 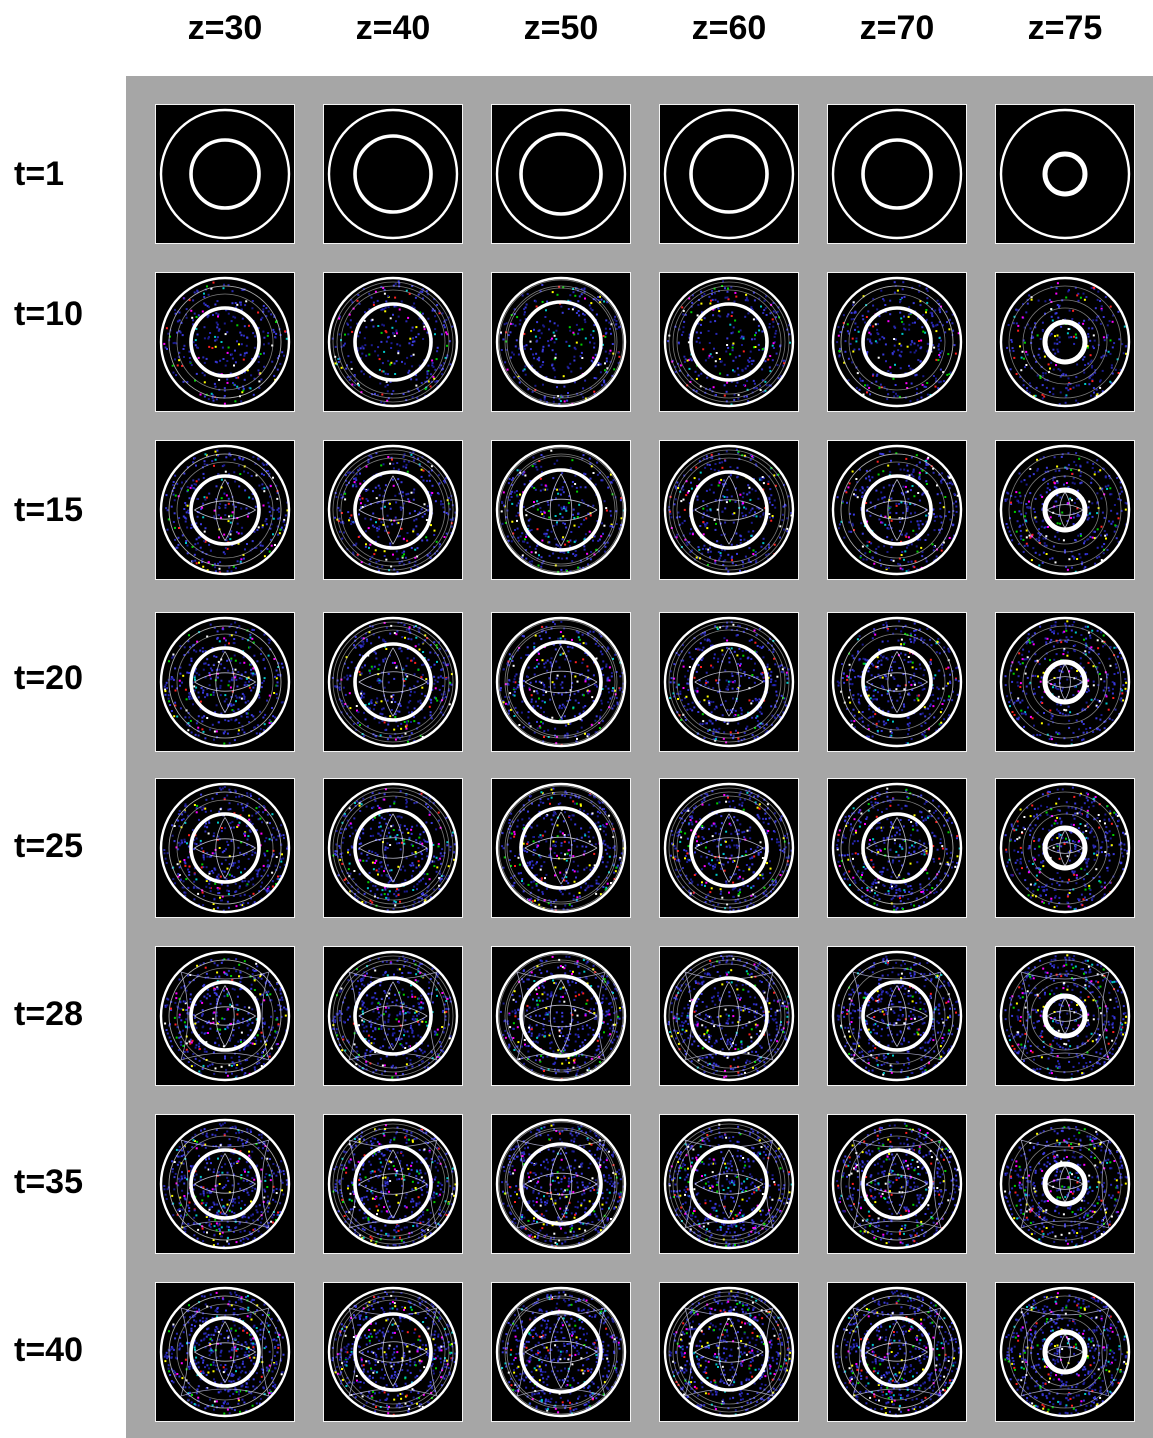 I want to click on column-label-z60: z=60, so click(x=729, y=28).